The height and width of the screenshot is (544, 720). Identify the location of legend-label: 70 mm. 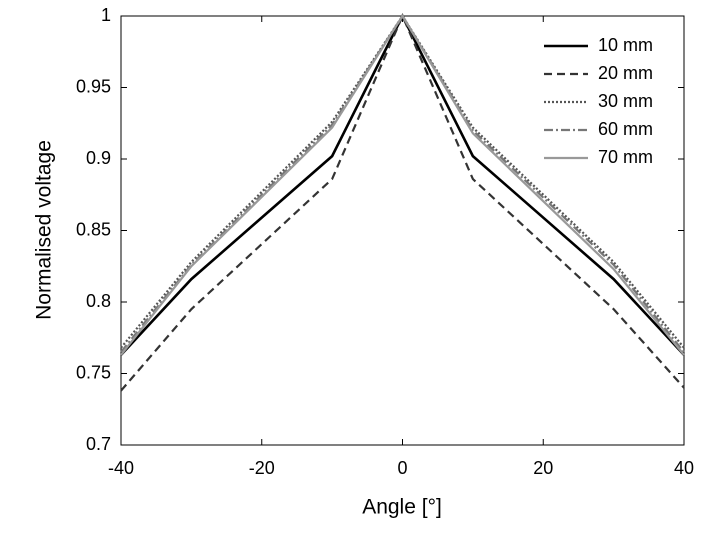
(625, 157).